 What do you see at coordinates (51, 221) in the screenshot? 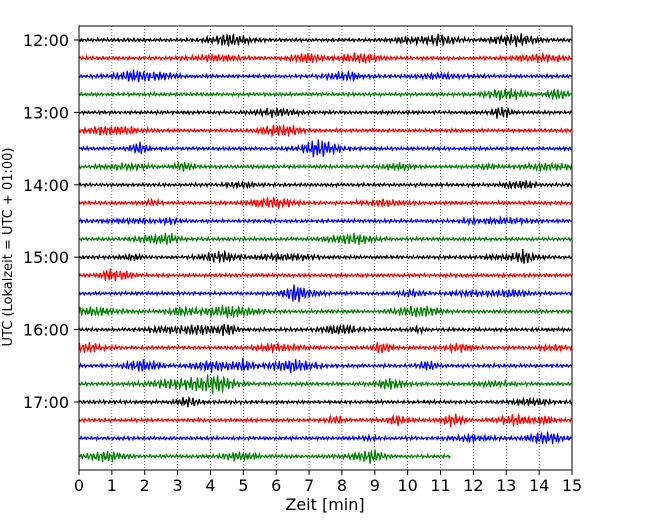
I see `y-axis-ticks: 12:00 13:00 14:00 15:00 16:00 17:00` at bounding box center [51, 221].